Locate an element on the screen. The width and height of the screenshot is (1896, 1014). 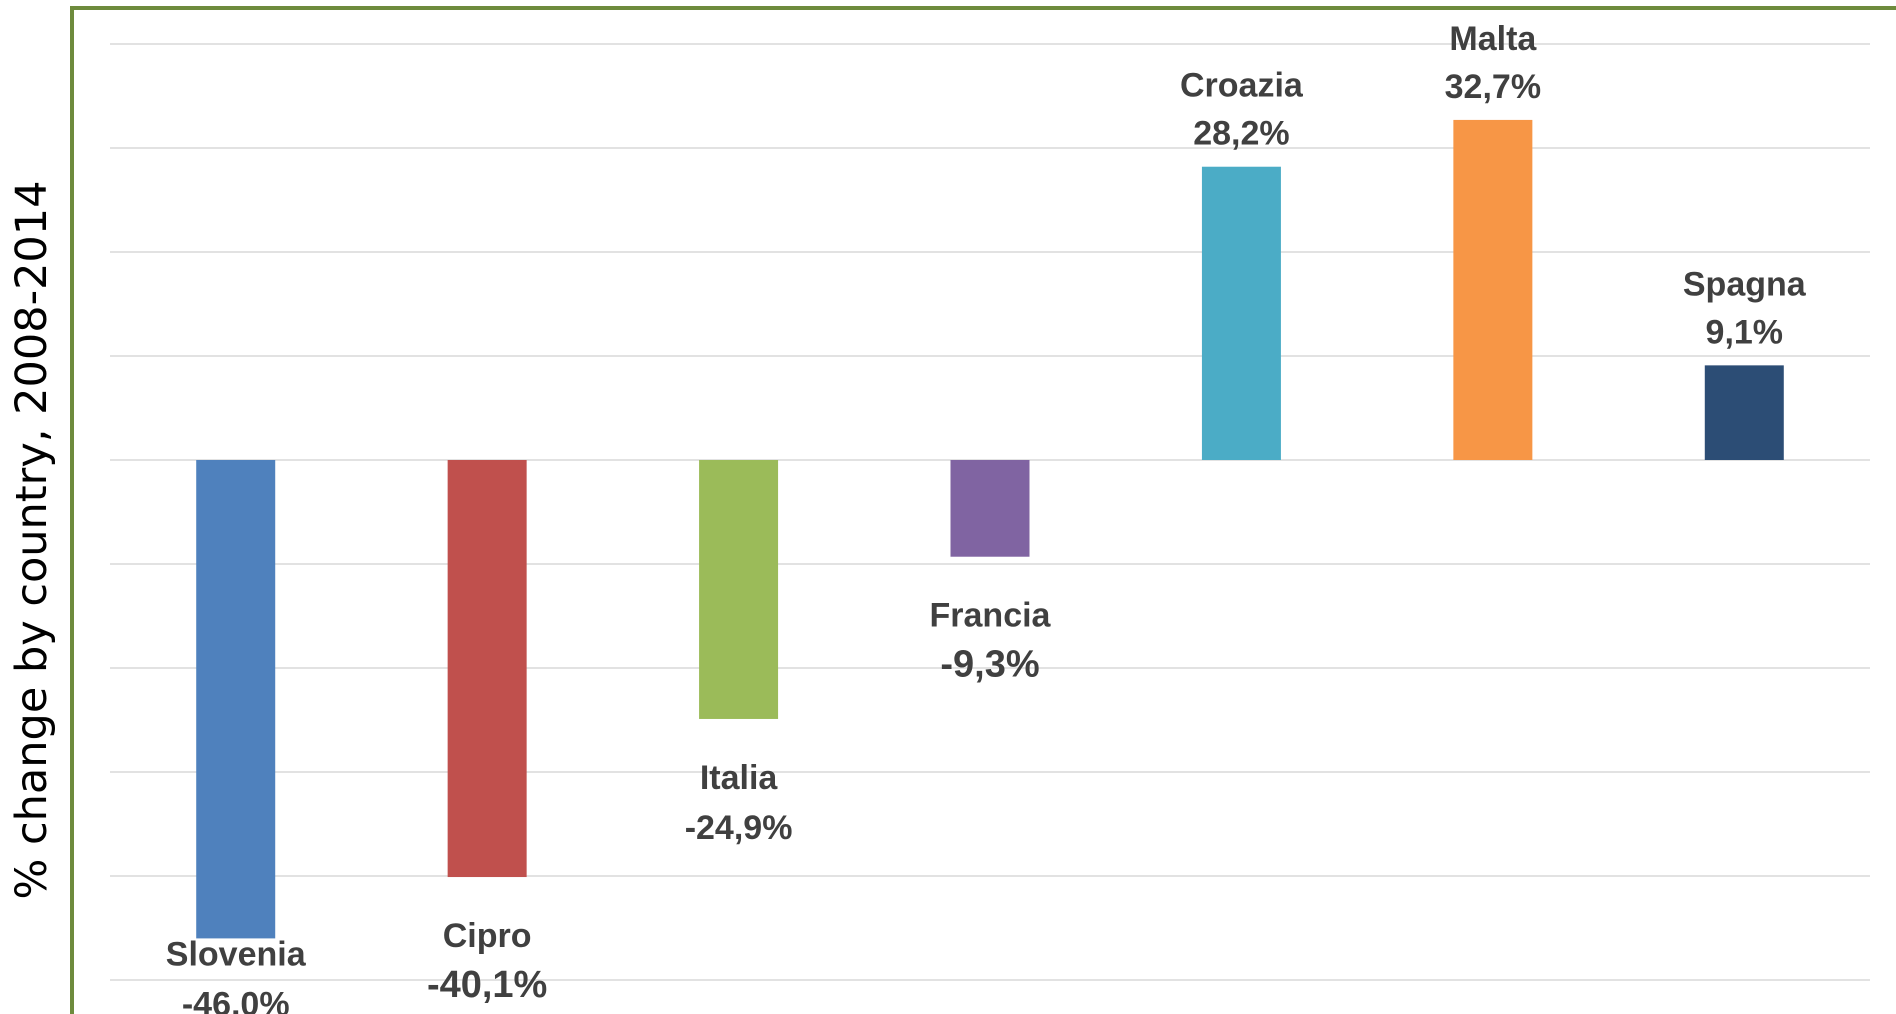
value-label: 9,1% is located at coordinates (1745, 332).